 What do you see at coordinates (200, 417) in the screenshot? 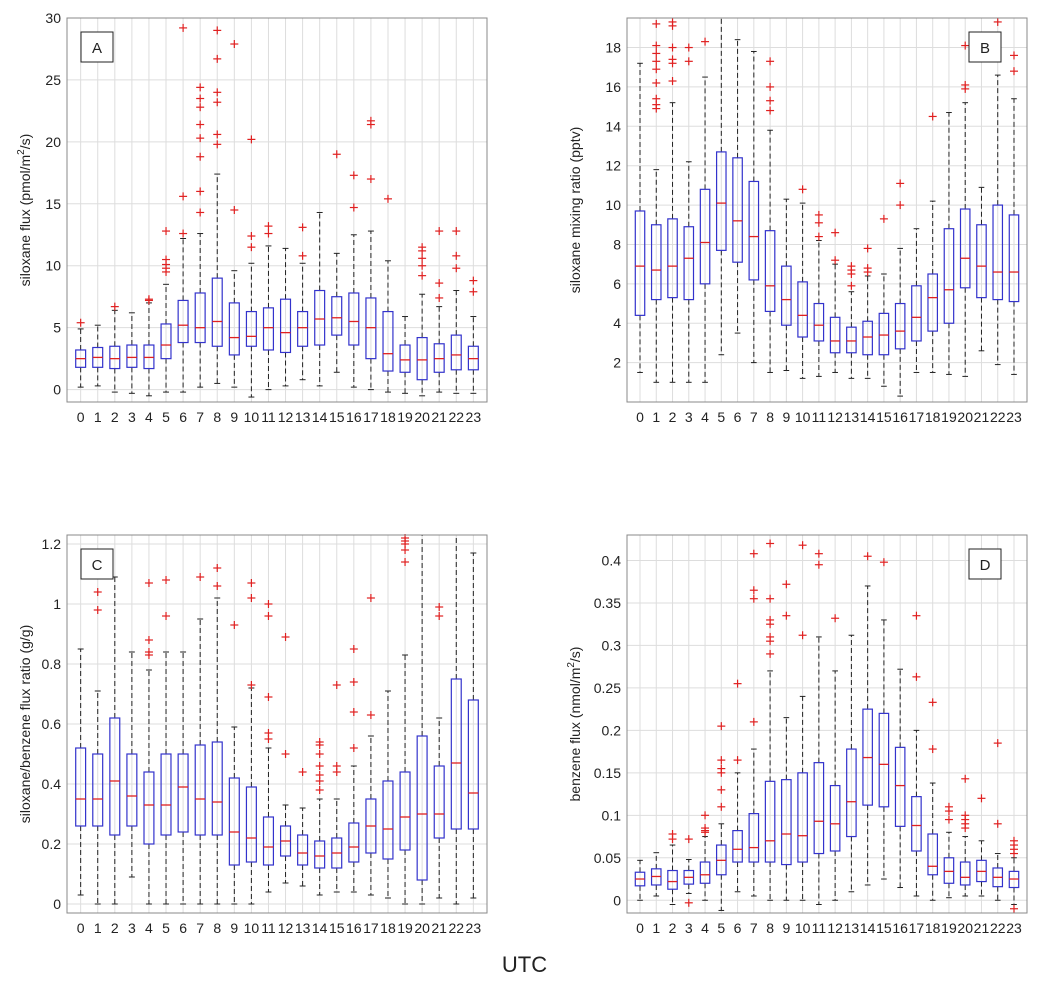
I see `x-tick-label: 7` at bounding box center [200, 417].